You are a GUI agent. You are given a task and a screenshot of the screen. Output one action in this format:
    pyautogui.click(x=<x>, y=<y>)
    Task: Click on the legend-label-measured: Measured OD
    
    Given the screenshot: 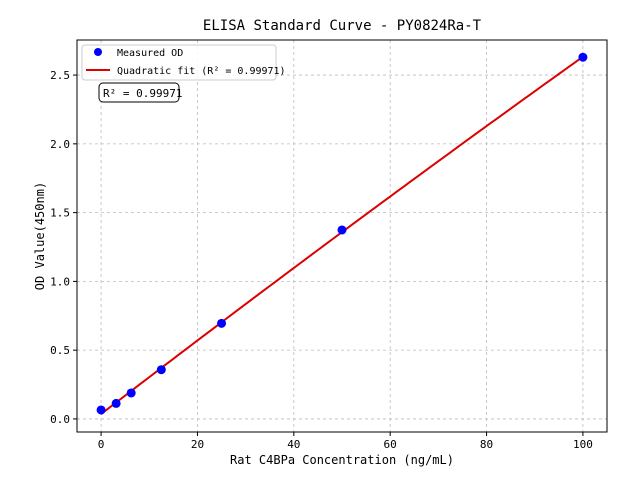 What is the action you would take?
    pyautogui.click(x=150, y=53)
    